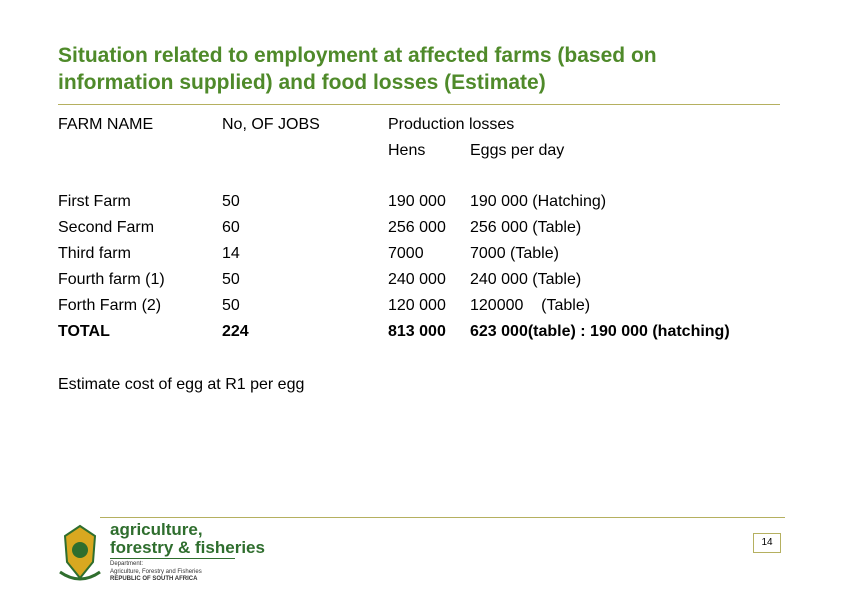  I want to click on table-cell: 240 000, so click(417, 279).